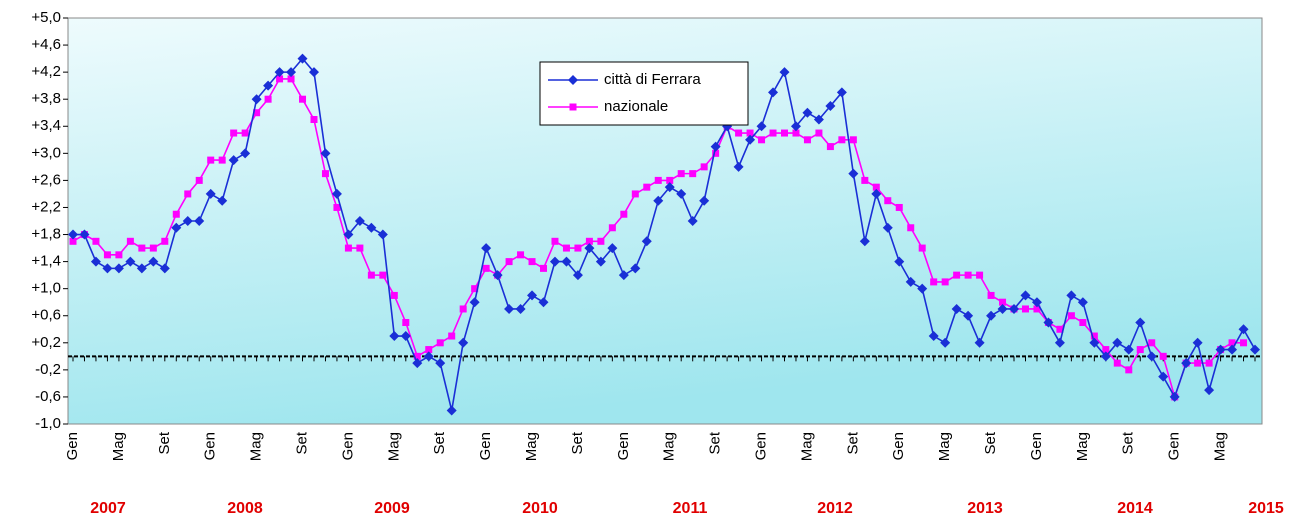 Image resolution: width=1292 pixels, height=518 pixels. What do you see at coordinates (245, 508) in the screenshot?
I see `year-label: 2008` at bounding box center [245, 508].